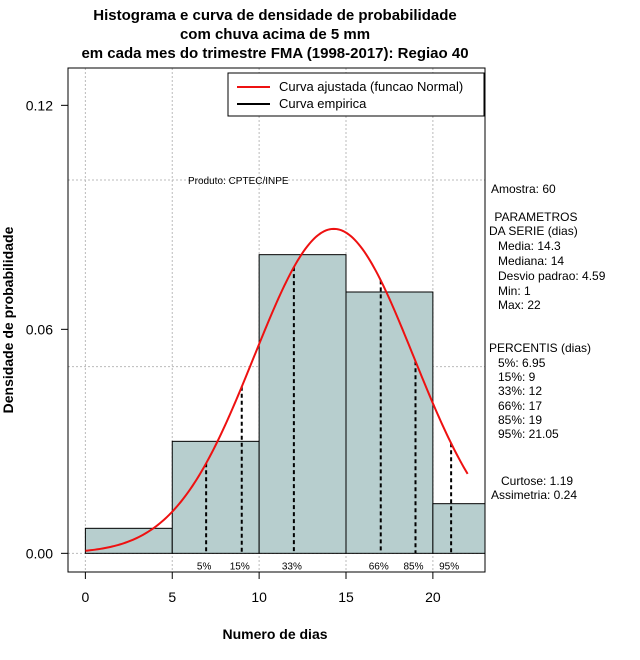 The width and height of the screenshot is (640, 660). Describe the element at coordinates (540, 348) in the screenshot. I see `percentis-title: PERCENTIS (dias)` at that location.